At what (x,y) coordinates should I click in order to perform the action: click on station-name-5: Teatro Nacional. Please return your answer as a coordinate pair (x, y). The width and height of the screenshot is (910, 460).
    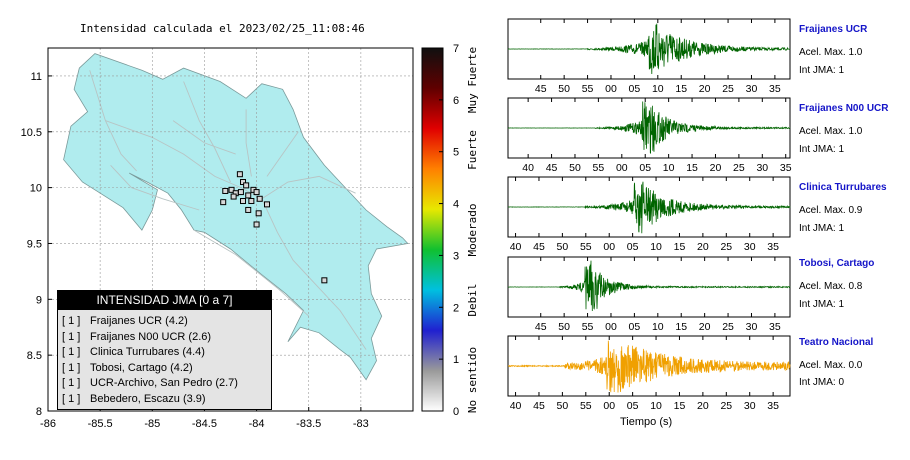
    Looking at the image, I should click on (836, 342).